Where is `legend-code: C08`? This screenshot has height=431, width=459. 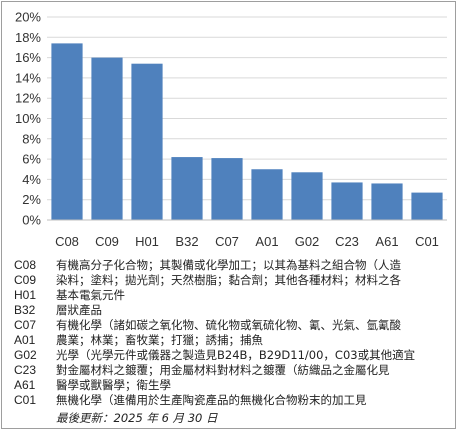
legend-code: C08 is located at coordinates (25, 265).